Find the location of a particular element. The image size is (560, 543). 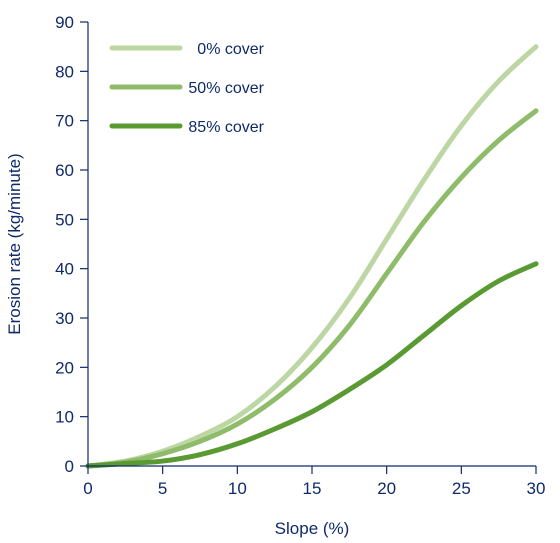

x-tick-label: 10 is located at coordinates (237, 488).